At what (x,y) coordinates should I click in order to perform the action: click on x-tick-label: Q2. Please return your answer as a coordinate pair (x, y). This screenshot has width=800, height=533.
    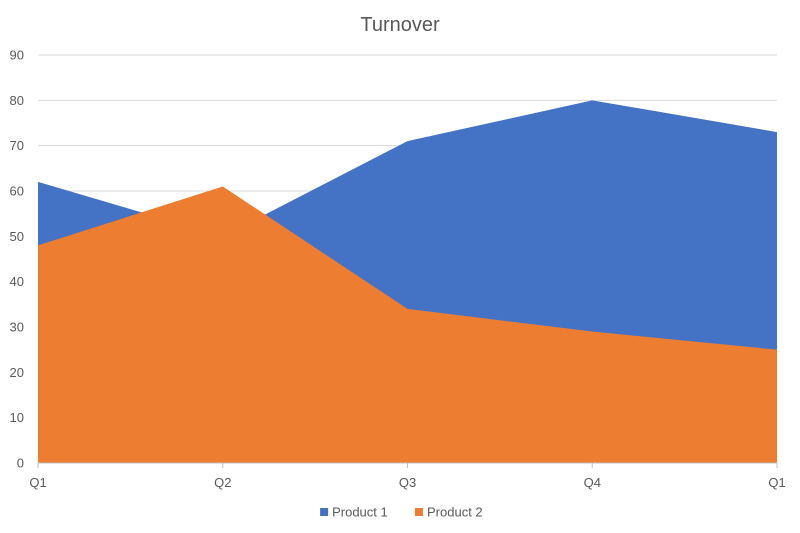
    Looking at the image, I should click on (222, 482).